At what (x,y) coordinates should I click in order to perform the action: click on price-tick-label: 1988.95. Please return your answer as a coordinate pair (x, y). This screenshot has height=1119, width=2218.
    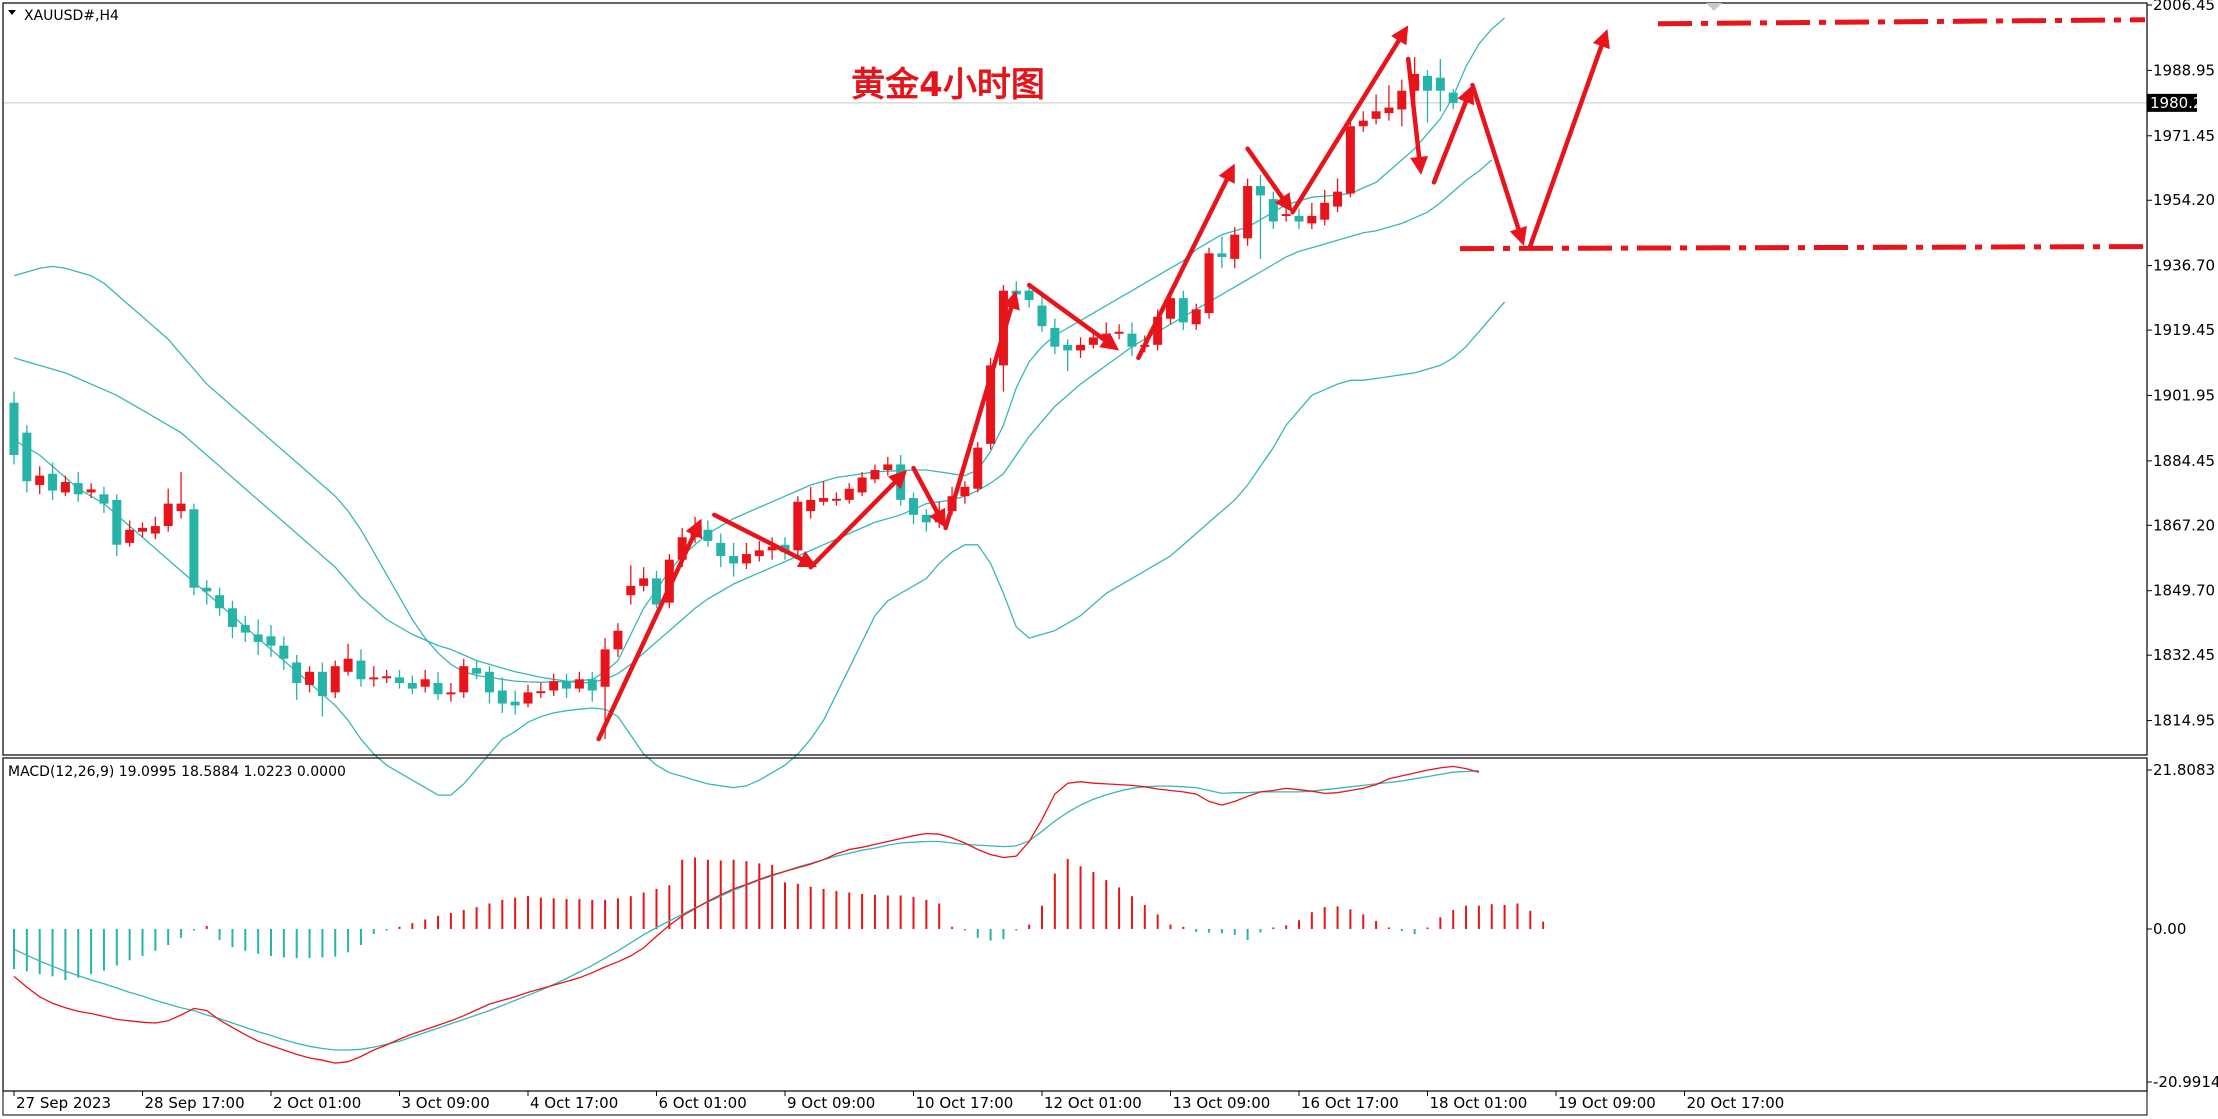
    Looking at the image, I should click on (2184, 70).